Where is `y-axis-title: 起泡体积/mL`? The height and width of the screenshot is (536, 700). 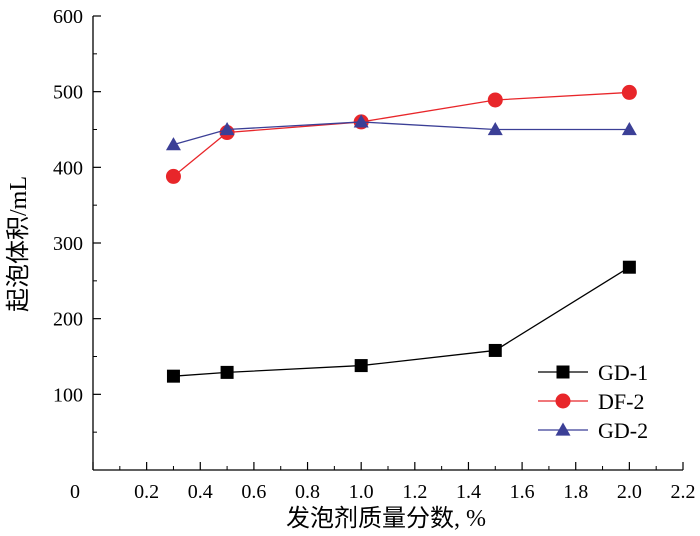
y-axis-title: 起泡体积/mL is located at coordinates (18, 244).